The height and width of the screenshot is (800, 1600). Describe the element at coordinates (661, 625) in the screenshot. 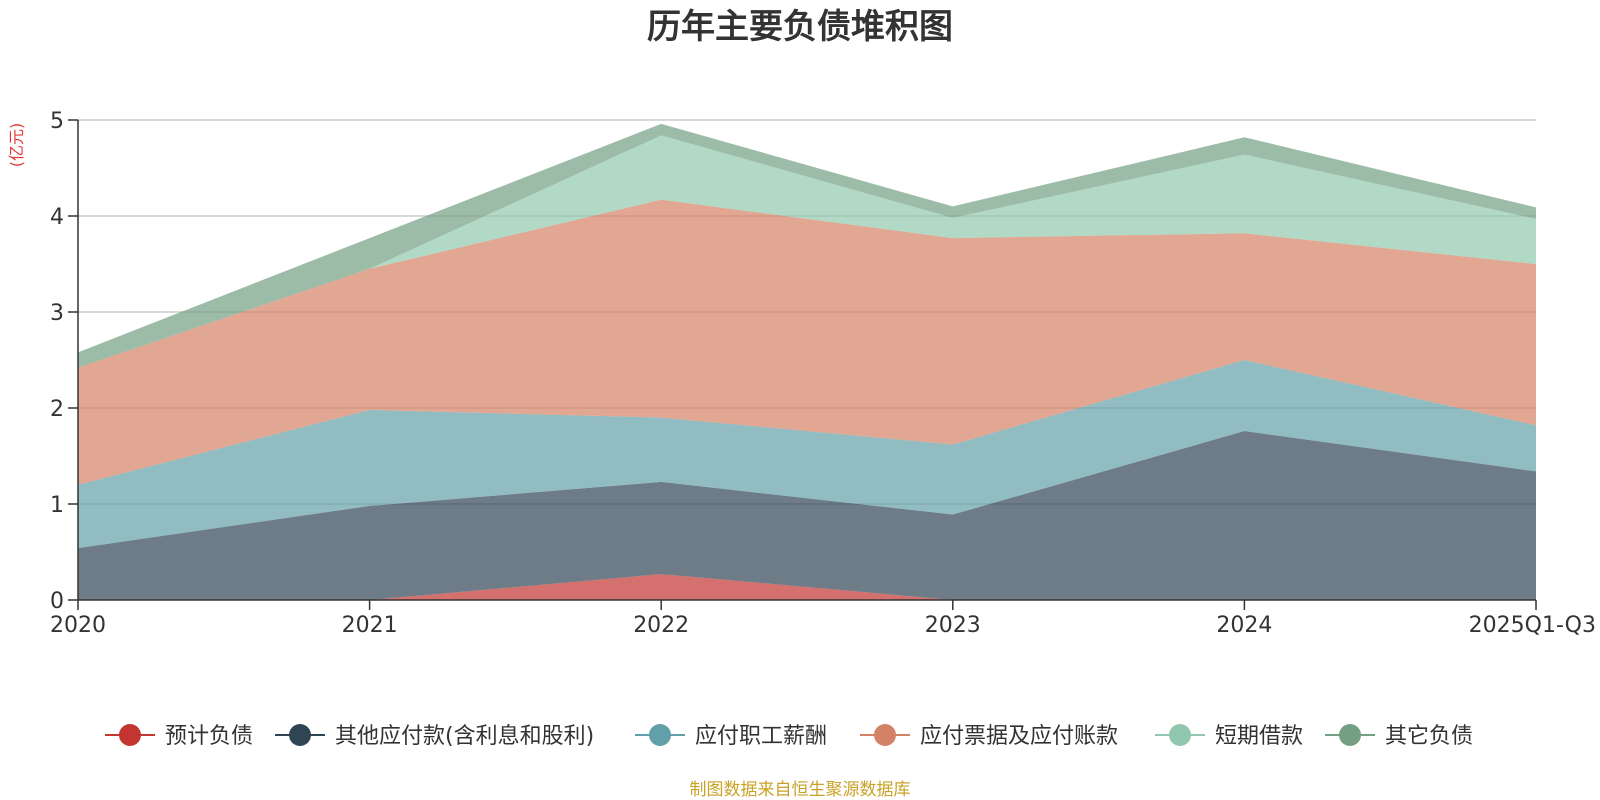

I see `x-tick-label: 2022` at that location.